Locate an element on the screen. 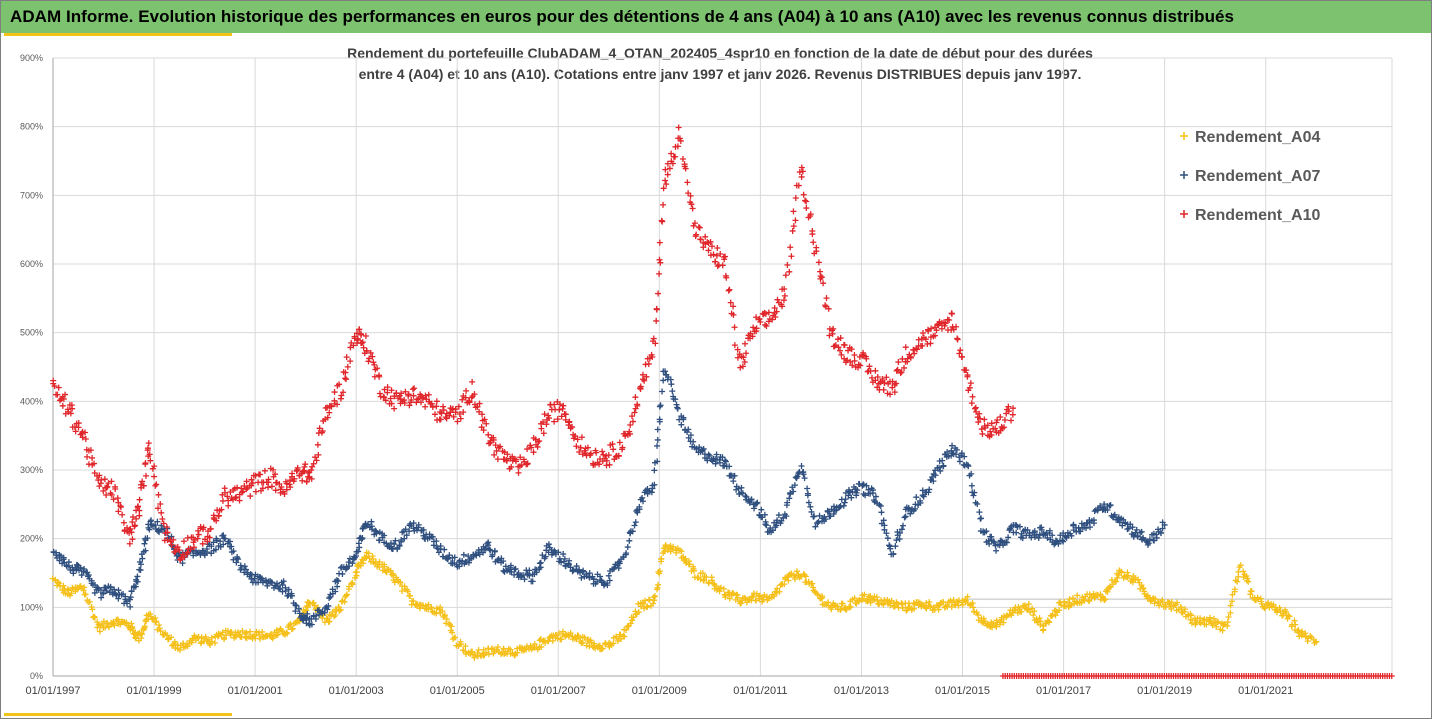  x-tick-label: 01/01/2017 is located at coordinates (1063, 691).